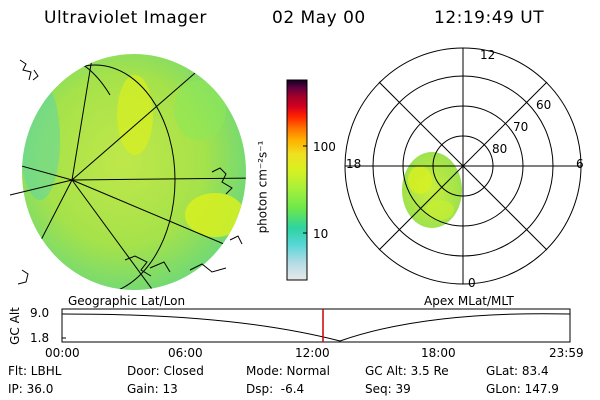 This screenshot has width=600, height=400. What do you see at coordinates (165, 371) in the screenshot?
I see `status-door: Door: Closed` at bounding box center [165, 371].